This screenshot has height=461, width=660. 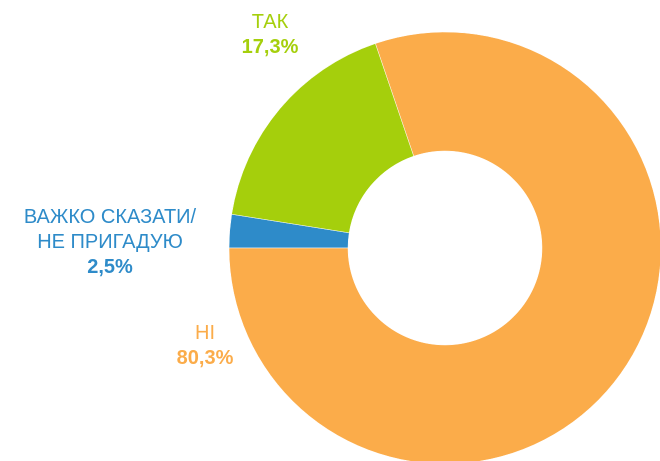 I want to click on donut-slice, so click(x=323, y=138).